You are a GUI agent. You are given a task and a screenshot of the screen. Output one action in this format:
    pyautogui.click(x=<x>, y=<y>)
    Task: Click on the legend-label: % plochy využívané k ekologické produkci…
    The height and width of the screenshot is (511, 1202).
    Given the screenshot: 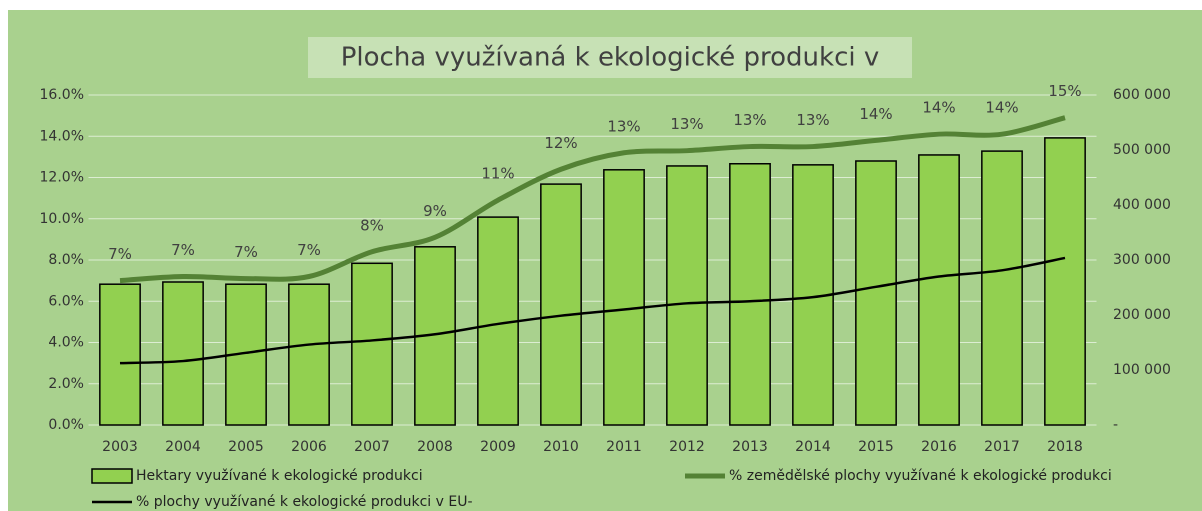 What is the action you would take?
    pyautogui.click(x=304, y=502)
    